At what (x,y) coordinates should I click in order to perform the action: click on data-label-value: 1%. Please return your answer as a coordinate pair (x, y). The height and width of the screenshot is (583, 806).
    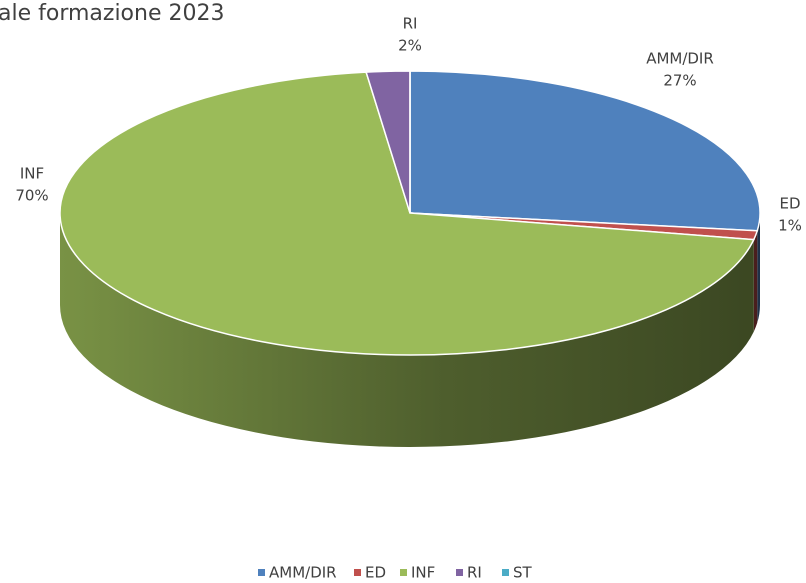
    Looking at the image, I should click on (790, 226).